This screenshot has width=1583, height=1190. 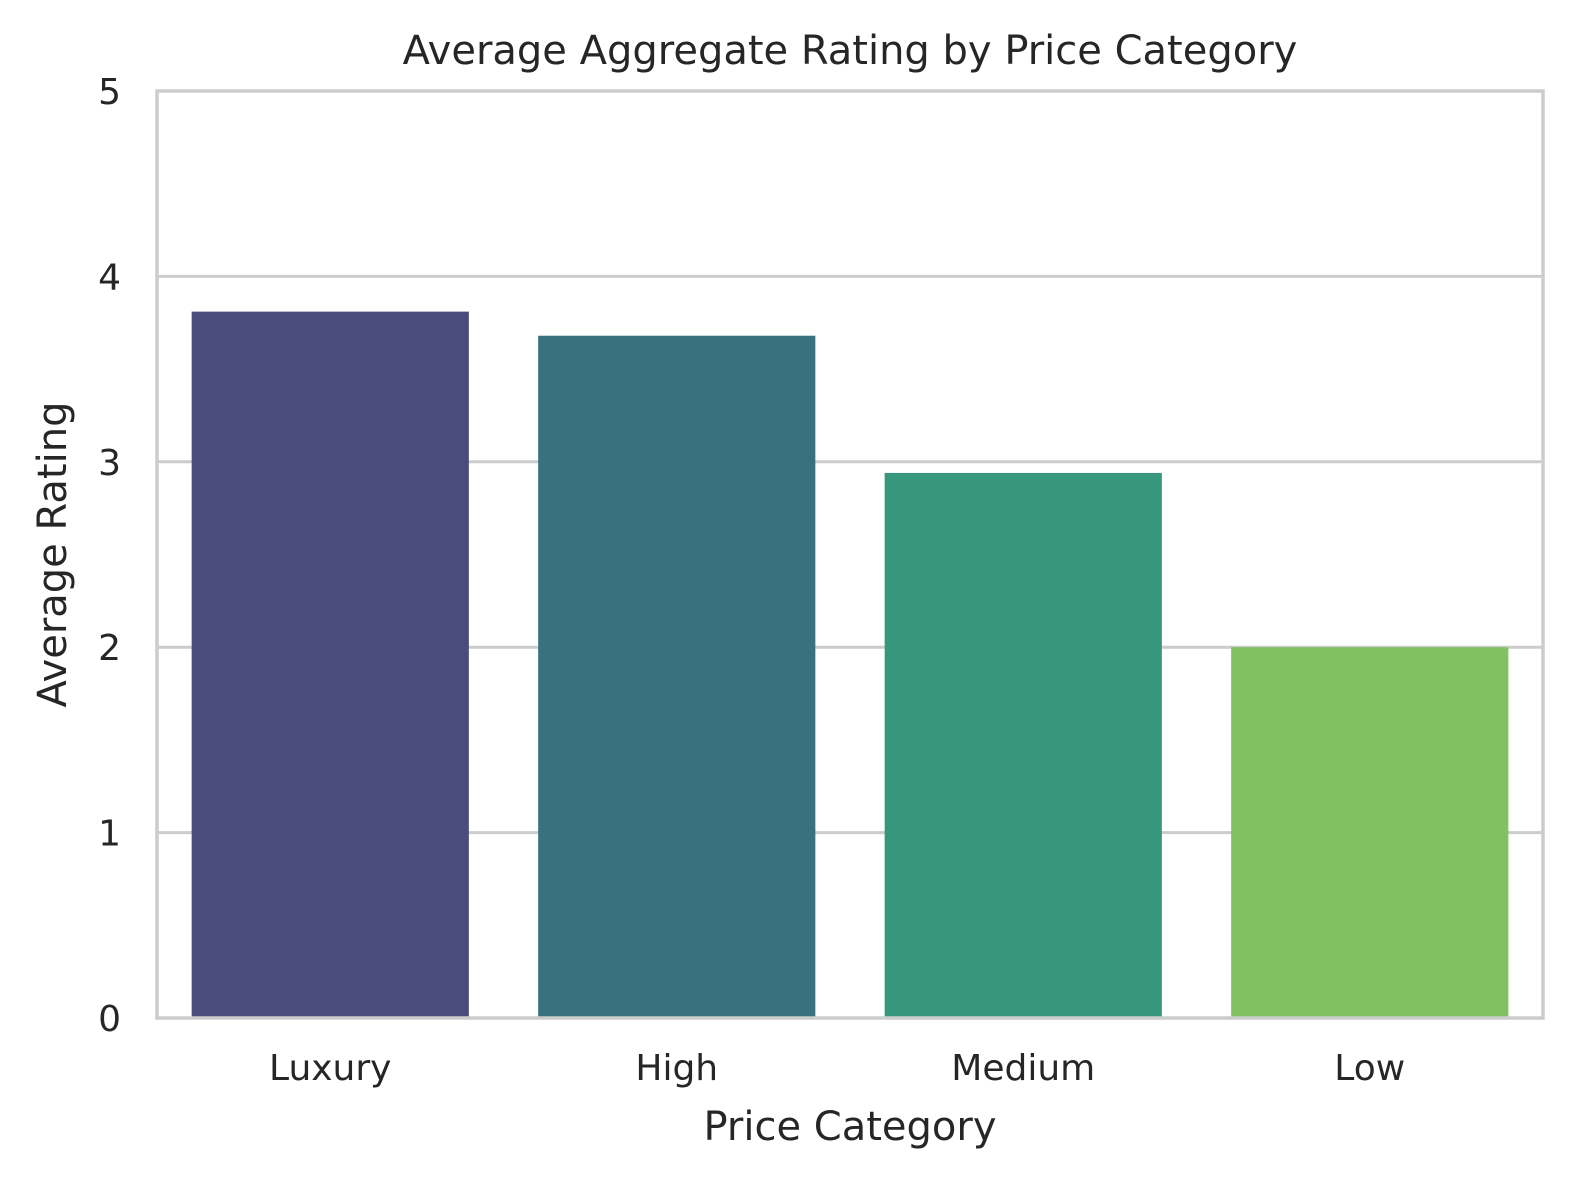 What do you see at coordinates (330, 665) in the screenshot?
I see `bar-luxury` at bounding box center [330, 665].